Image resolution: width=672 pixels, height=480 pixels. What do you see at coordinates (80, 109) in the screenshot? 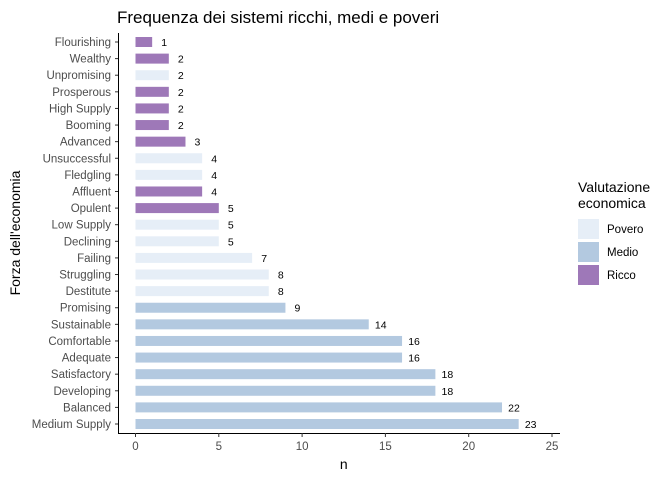
I see `y-tick-label: High Supply` at bounding box center [80, 109].